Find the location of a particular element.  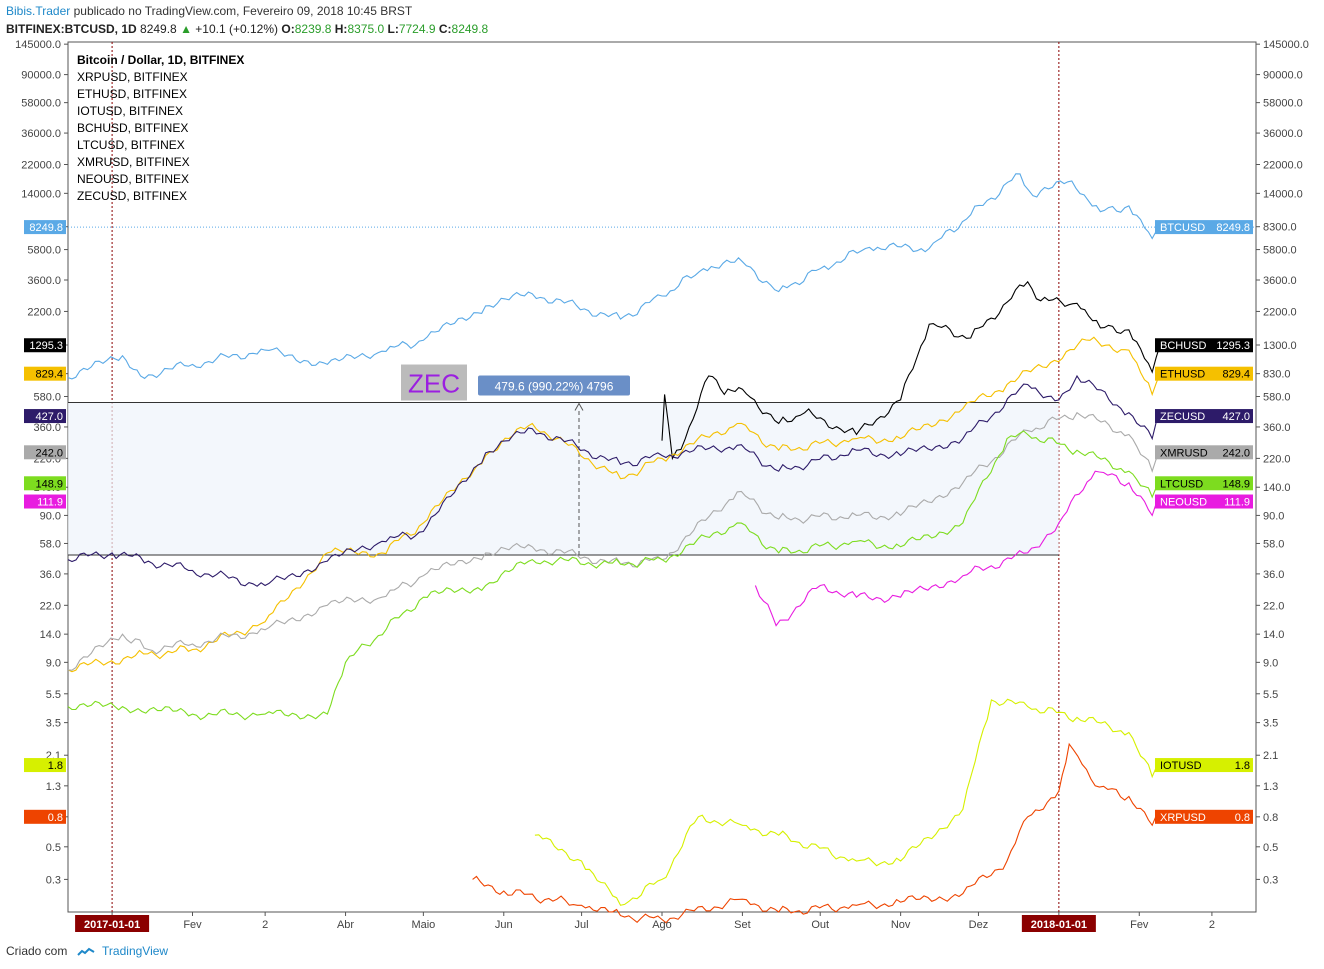

series-last-left: 427.0 is located at coordinates (49, 417).